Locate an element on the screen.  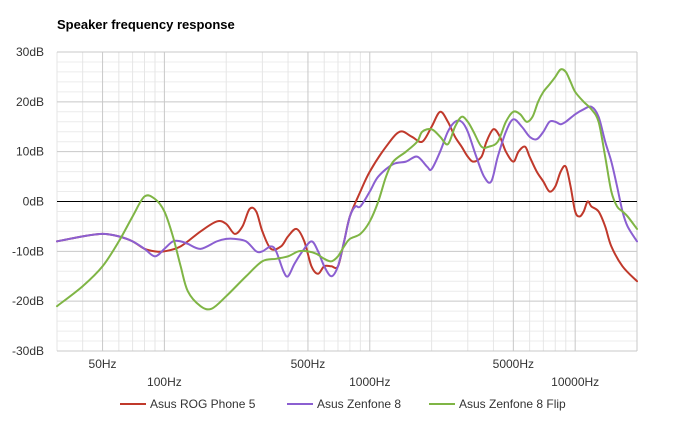
x-axis-ticks: 50Hz 100Hz 500Hz 1000Hz 5000Hz 10000Hz is located at coordinates (344, 373).